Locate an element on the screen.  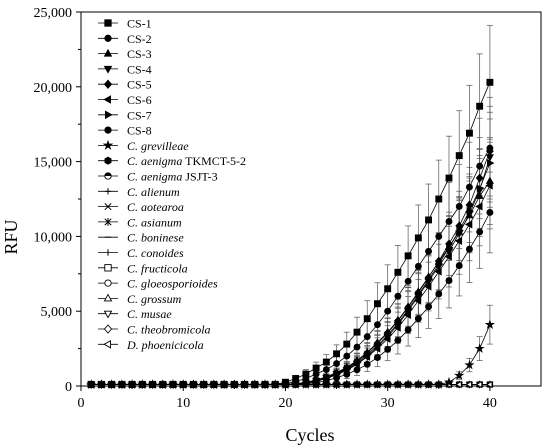
legend-label: CS-8 is located at coordinates (139, 131).